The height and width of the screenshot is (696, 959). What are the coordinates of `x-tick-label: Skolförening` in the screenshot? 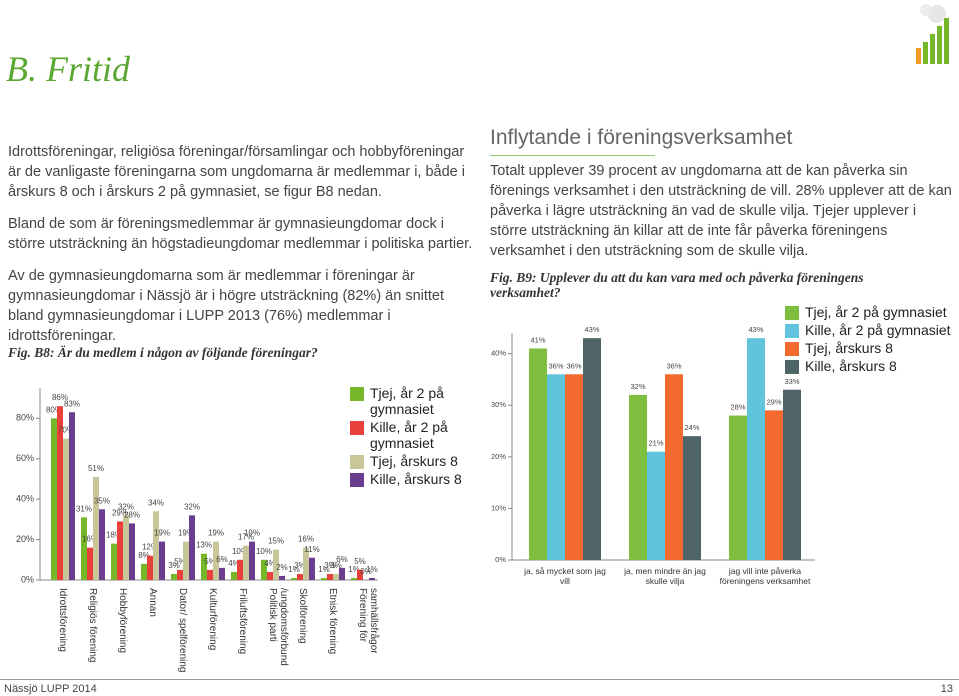 It's located at (302, 616).